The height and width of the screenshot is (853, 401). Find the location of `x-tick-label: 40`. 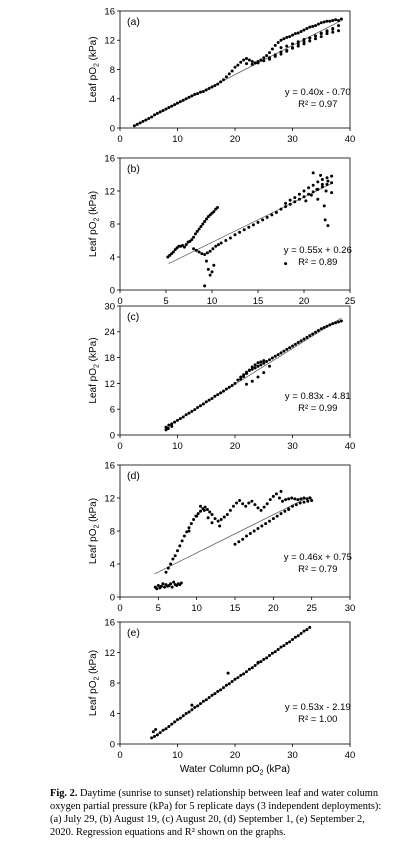

x-tick-label: 40 is located at coordinates (350, 755).